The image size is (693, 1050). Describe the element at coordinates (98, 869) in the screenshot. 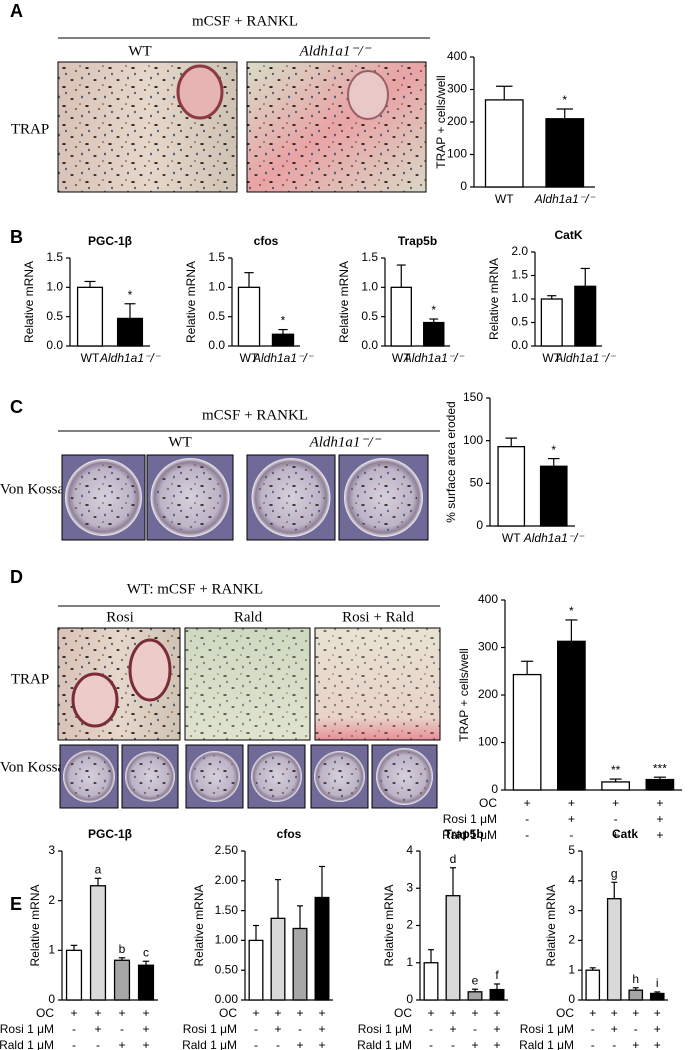

I see `bar-annotation: a` at that location.